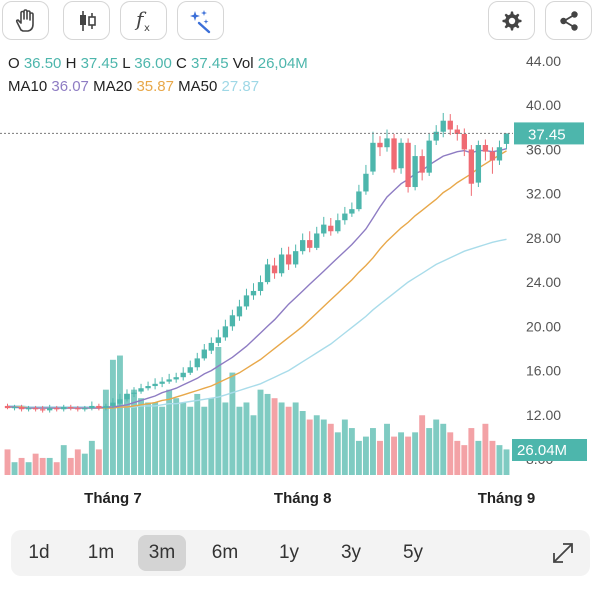 The width and height of the screenshot is (600, 600). Describe the element at coordinates (563, 555) in the screenshot. I see `fullscreen-button` at that location.